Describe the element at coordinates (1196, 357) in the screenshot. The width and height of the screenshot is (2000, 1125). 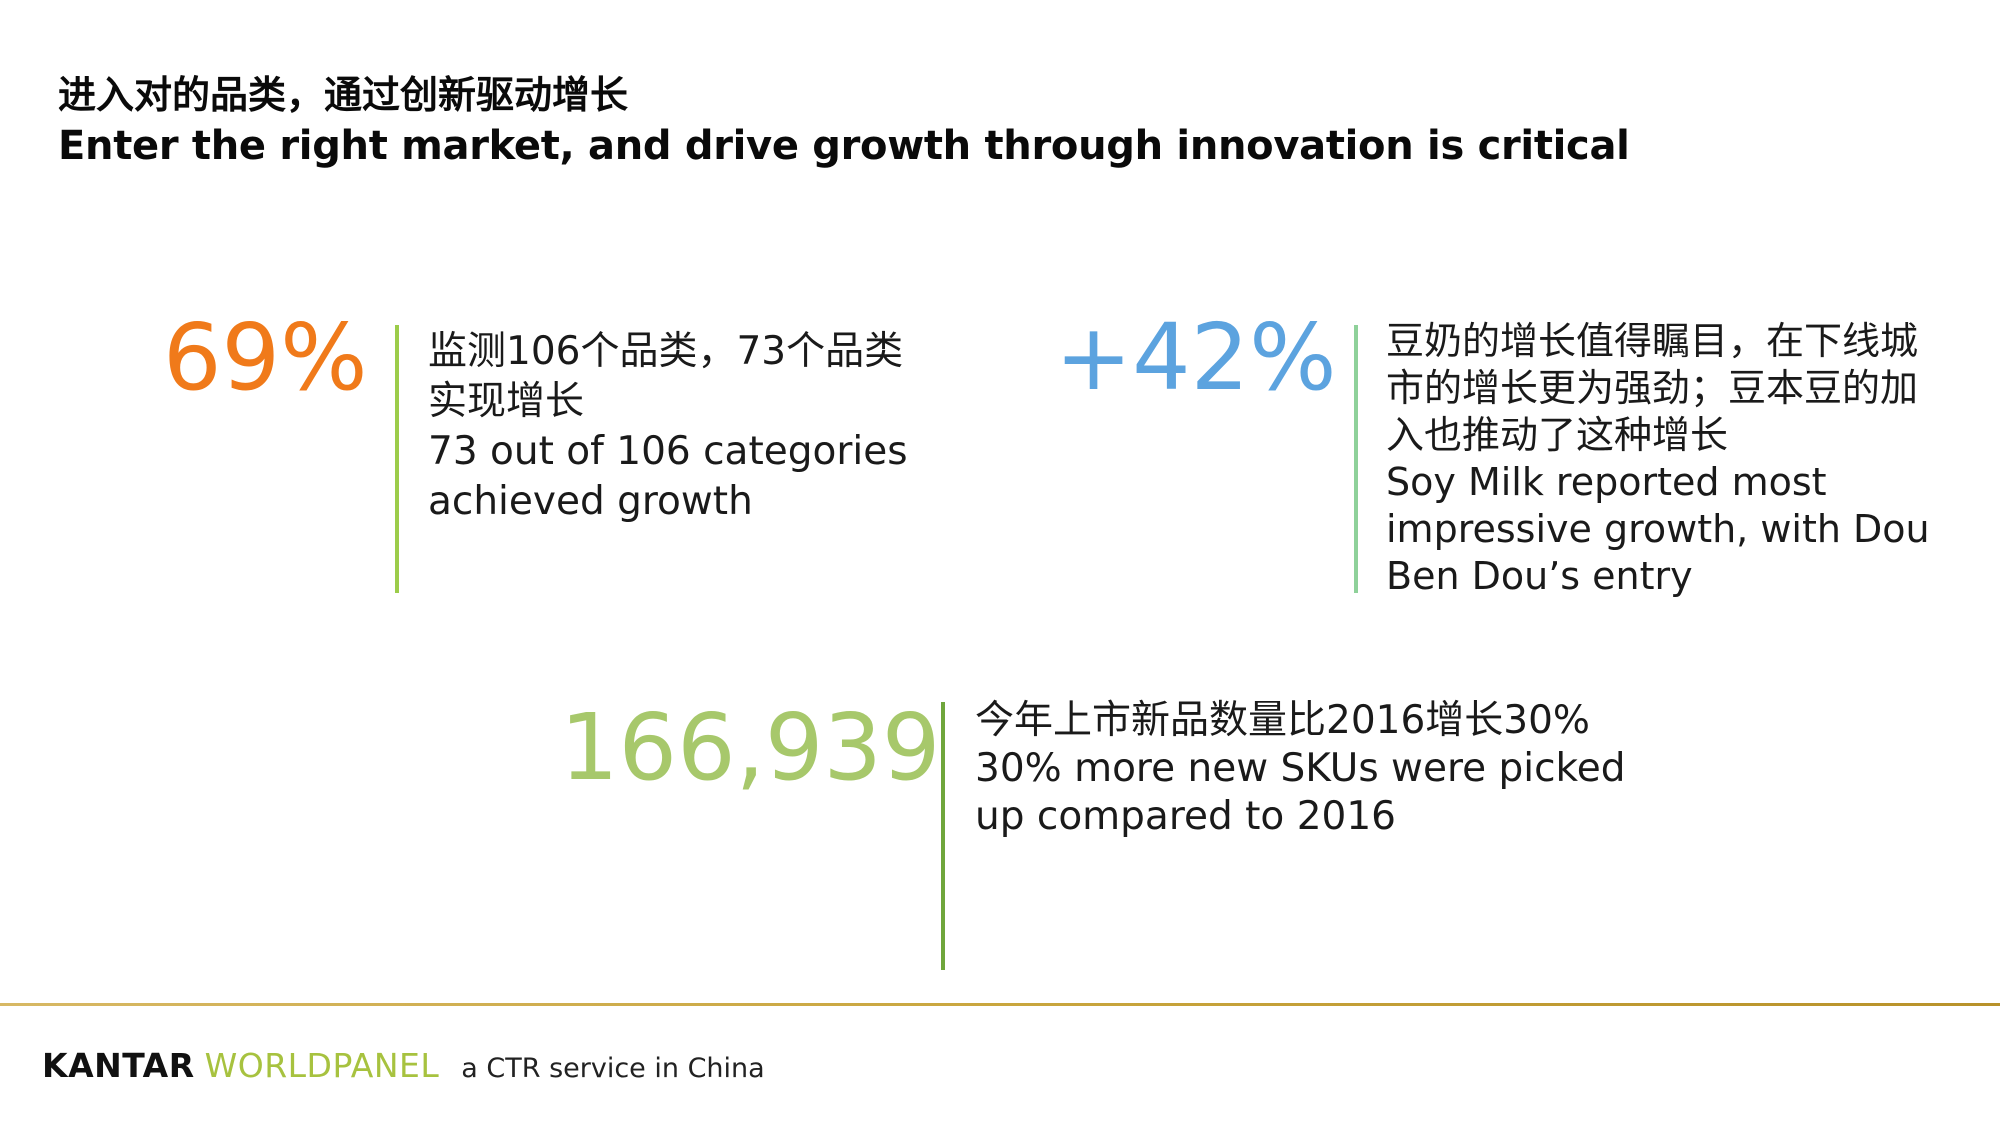
I see `stat-soy-milk-growth: +42%` at that location.